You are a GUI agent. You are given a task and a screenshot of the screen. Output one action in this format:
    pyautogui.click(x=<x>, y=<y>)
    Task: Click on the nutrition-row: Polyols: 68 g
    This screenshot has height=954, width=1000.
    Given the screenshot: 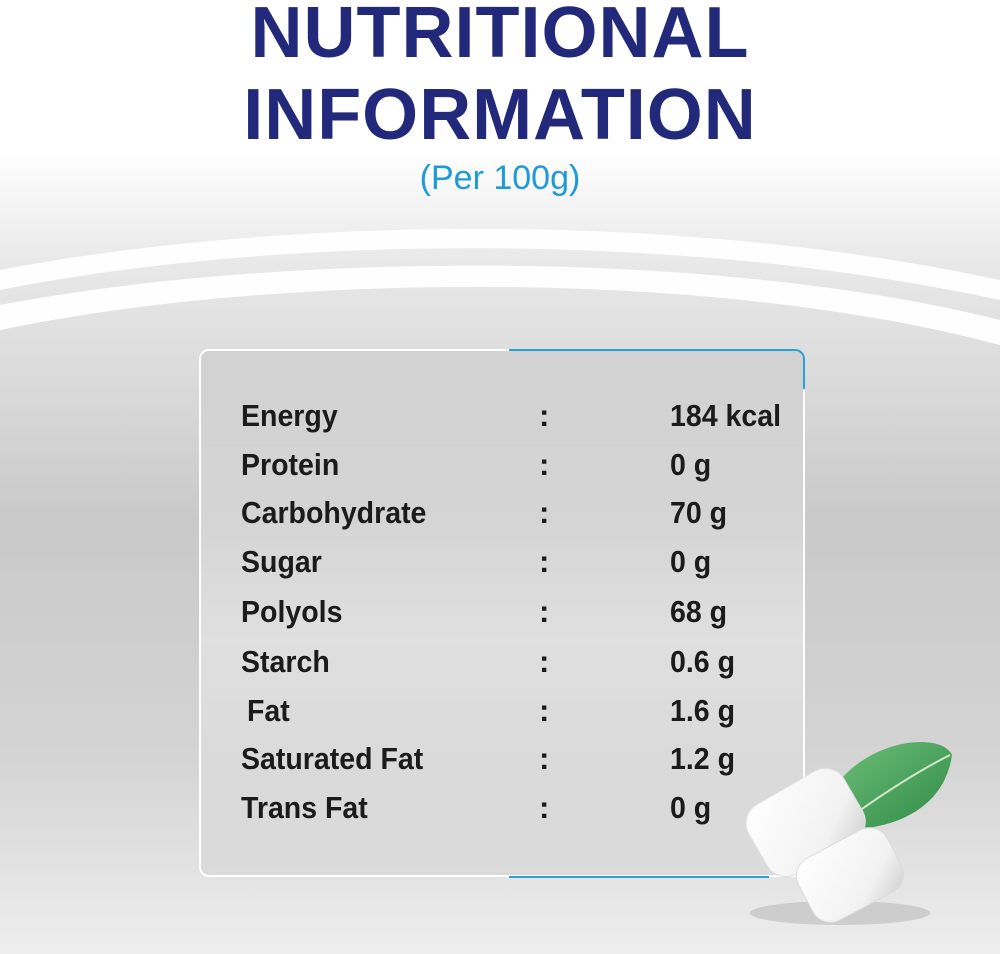 What is the action you would take?
    pyautogui.click(x=500, y=616)
    